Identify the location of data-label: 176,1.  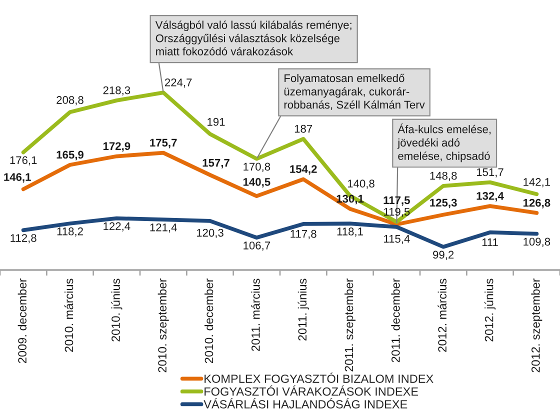
(23, 161).